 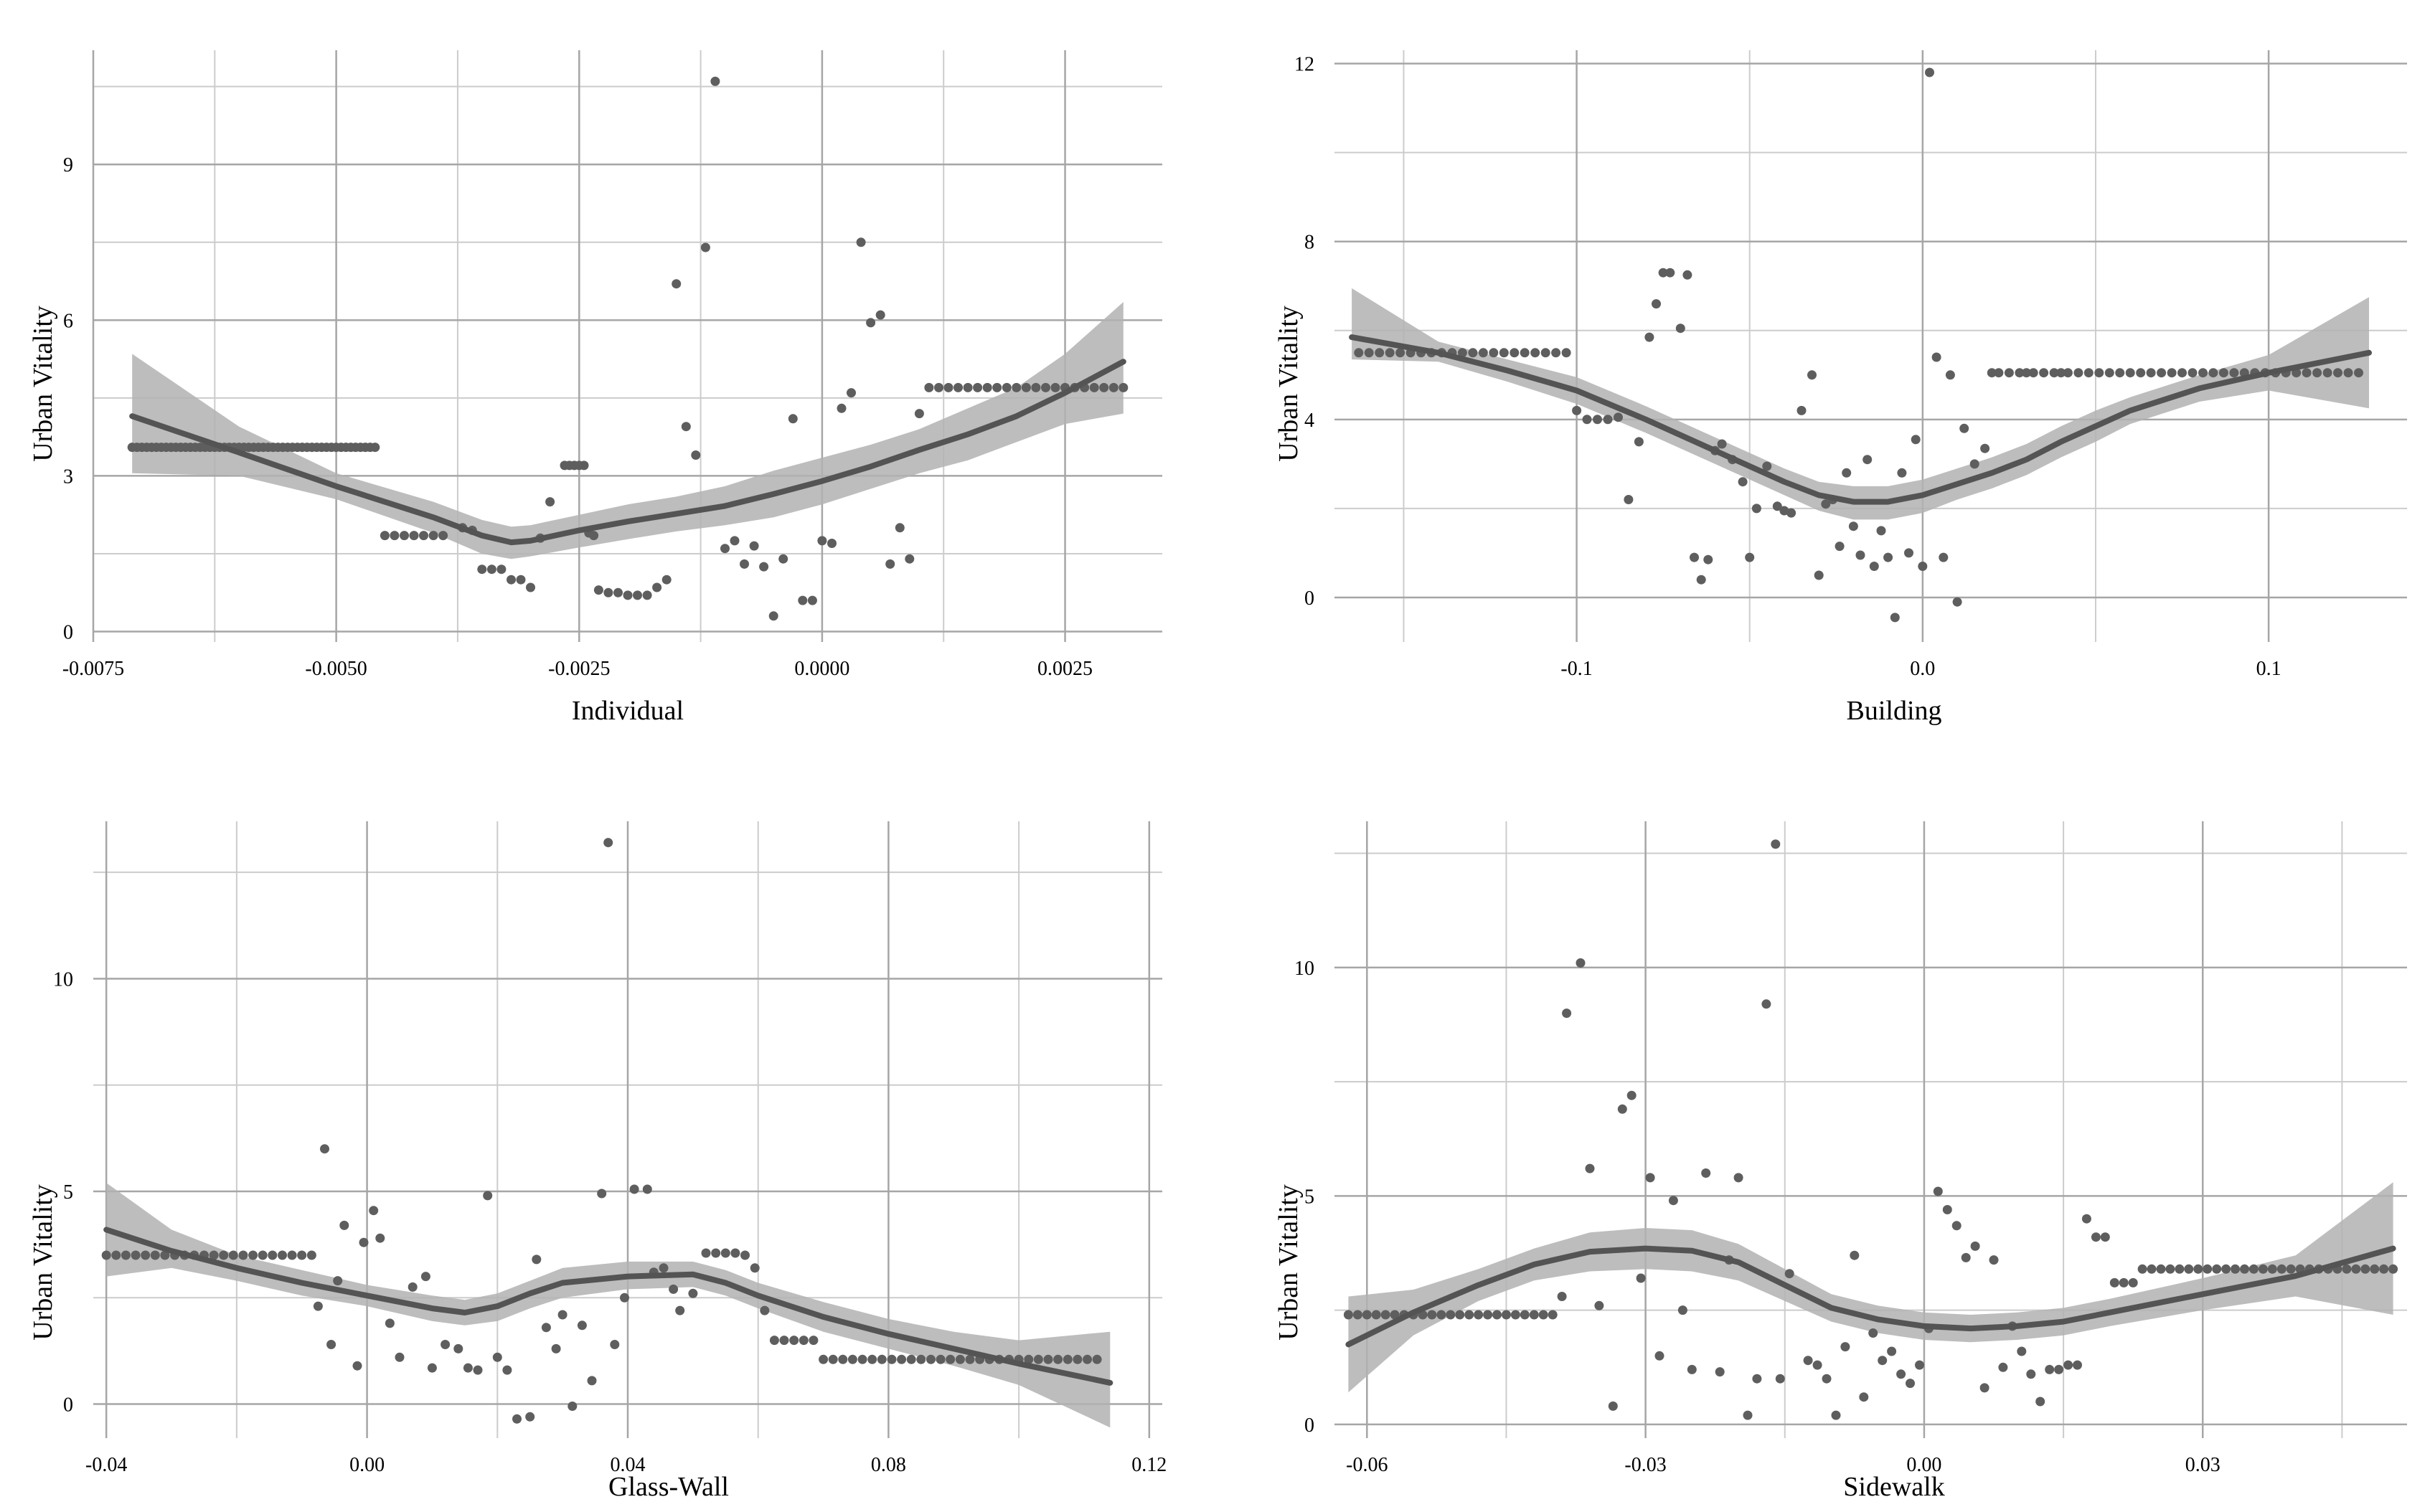 I want to click on panel-individual-y-axis-label: Urban Vitality, so click(x=43, y=384).